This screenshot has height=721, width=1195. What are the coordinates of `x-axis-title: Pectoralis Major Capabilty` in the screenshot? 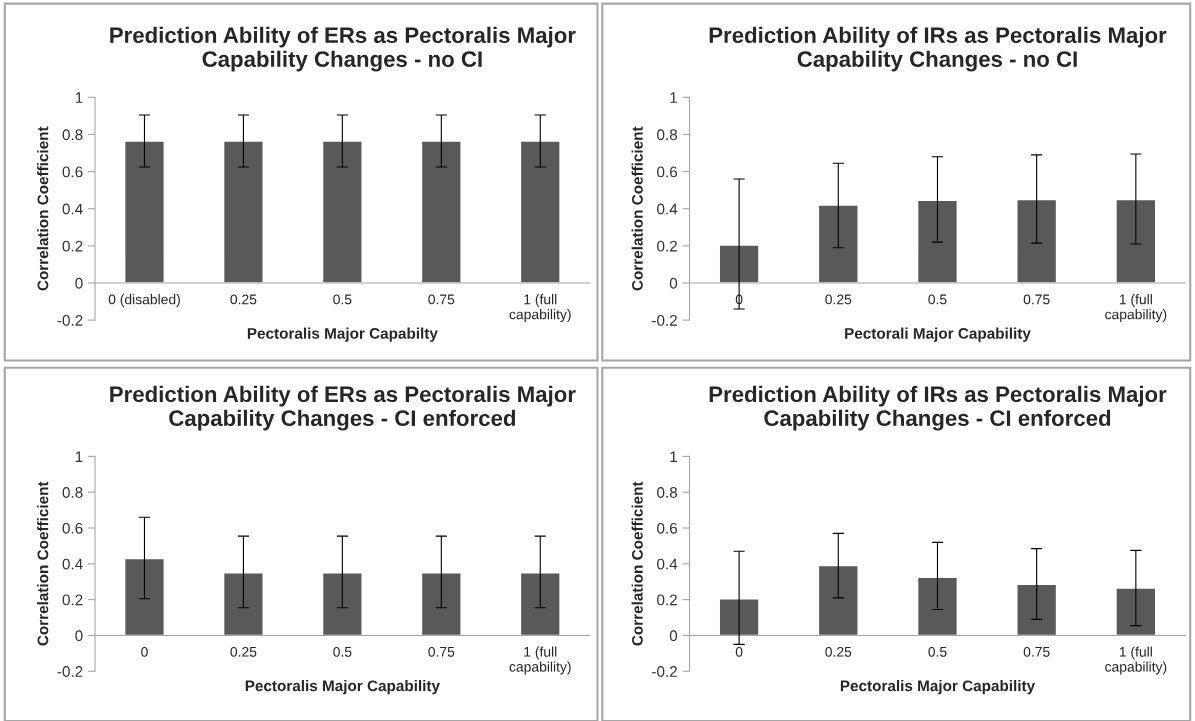 It's located at (342, 334).